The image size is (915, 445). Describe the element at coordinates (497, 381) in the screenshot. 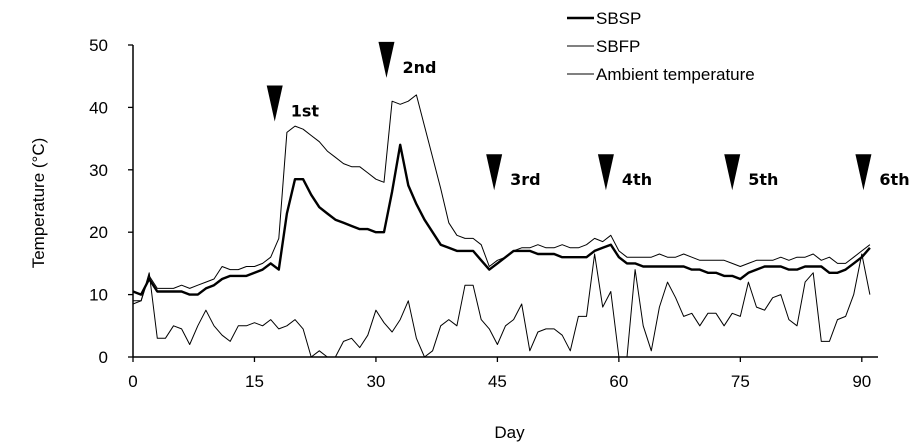

I see `x-tick-label: 45` at that location.